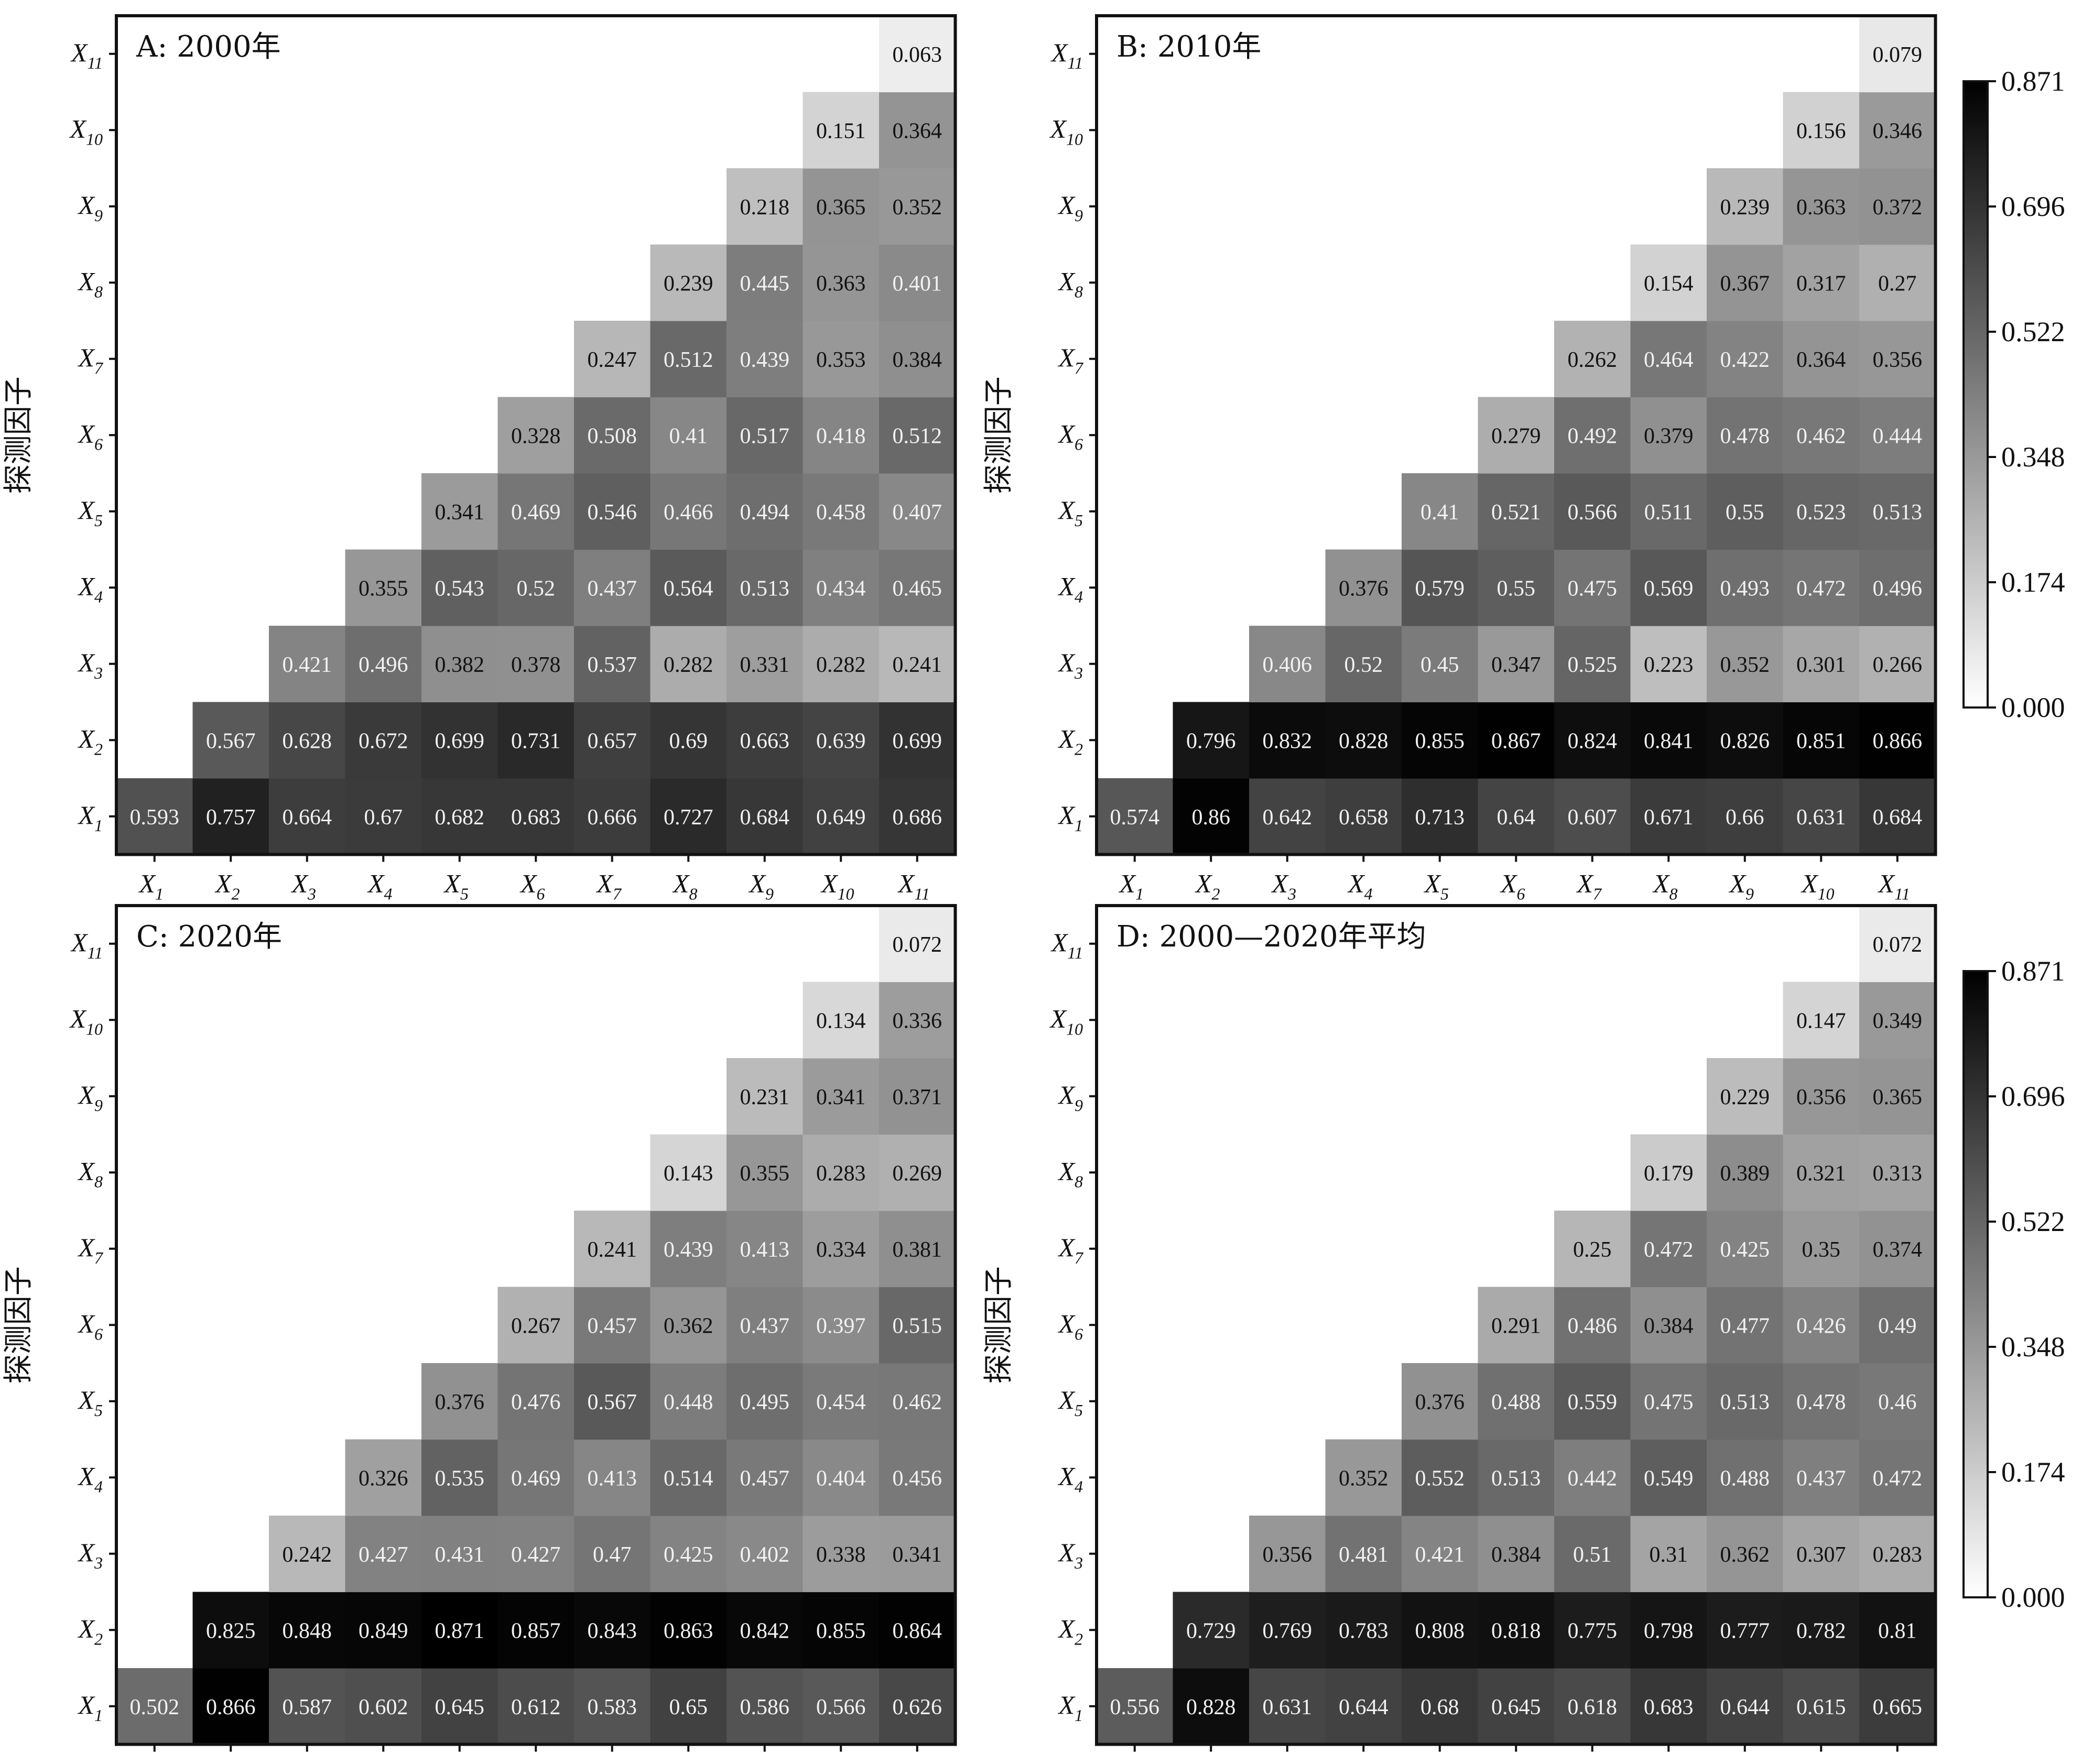 The width and height of the screenshot is (2082, 1764). I want to click on cell-value-label: 0.427, so click(536, 1555).